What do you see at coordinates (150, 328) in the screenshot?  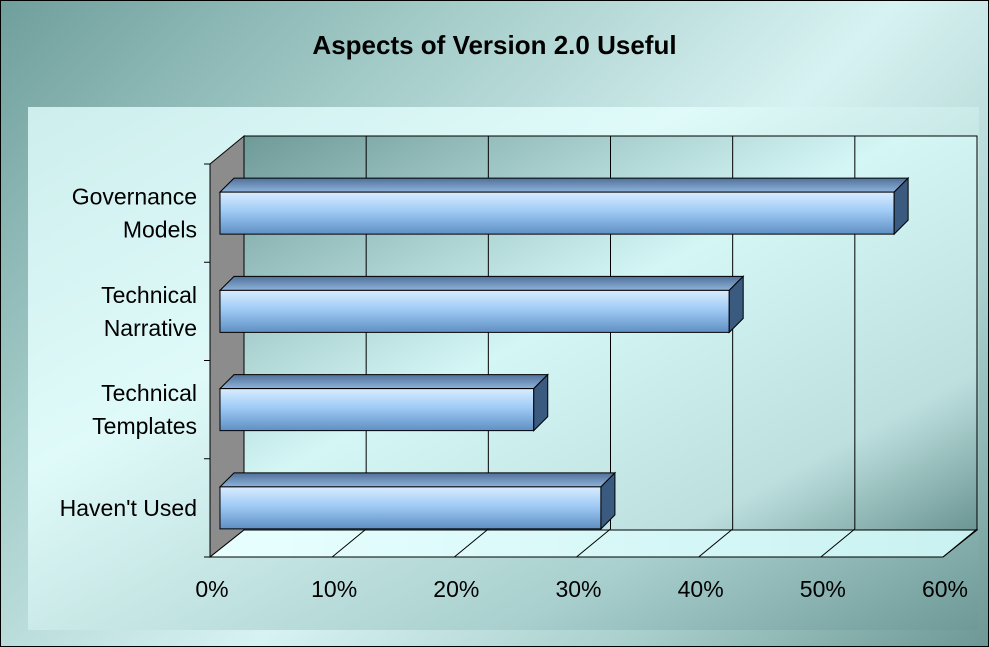 I see `category-label-line: Narrative` at bounding box center [150, 328].